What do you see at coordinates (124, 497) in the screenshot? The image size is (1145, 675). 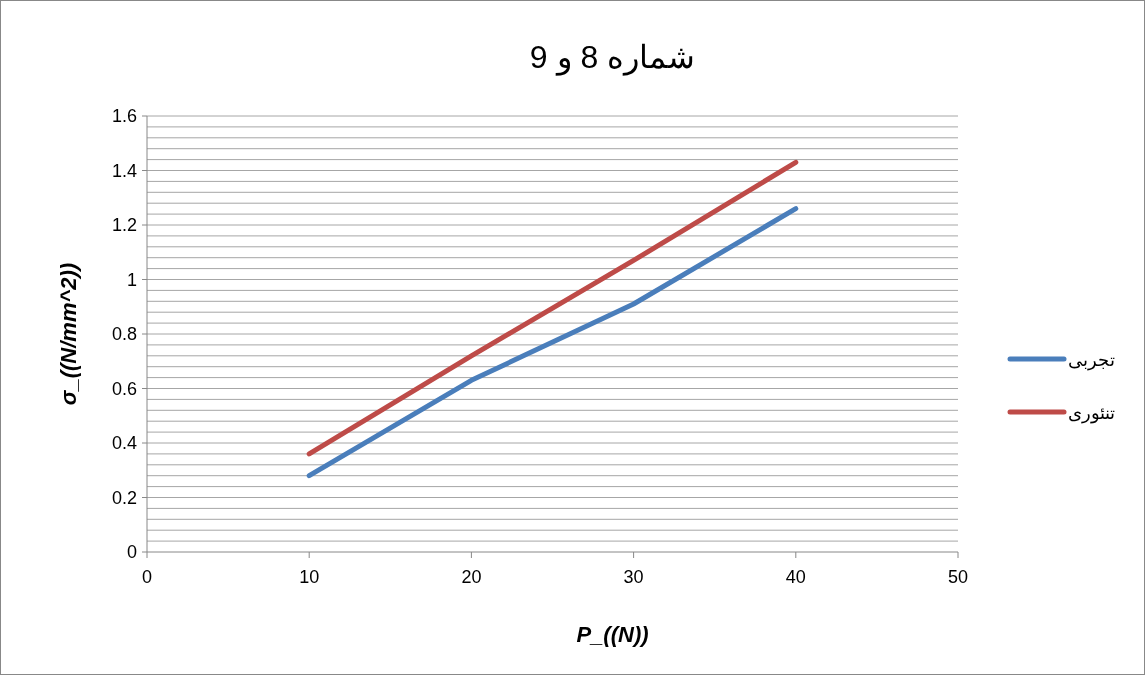 I see `y-tick-label: 0.2` at bounding box center [124, 497].